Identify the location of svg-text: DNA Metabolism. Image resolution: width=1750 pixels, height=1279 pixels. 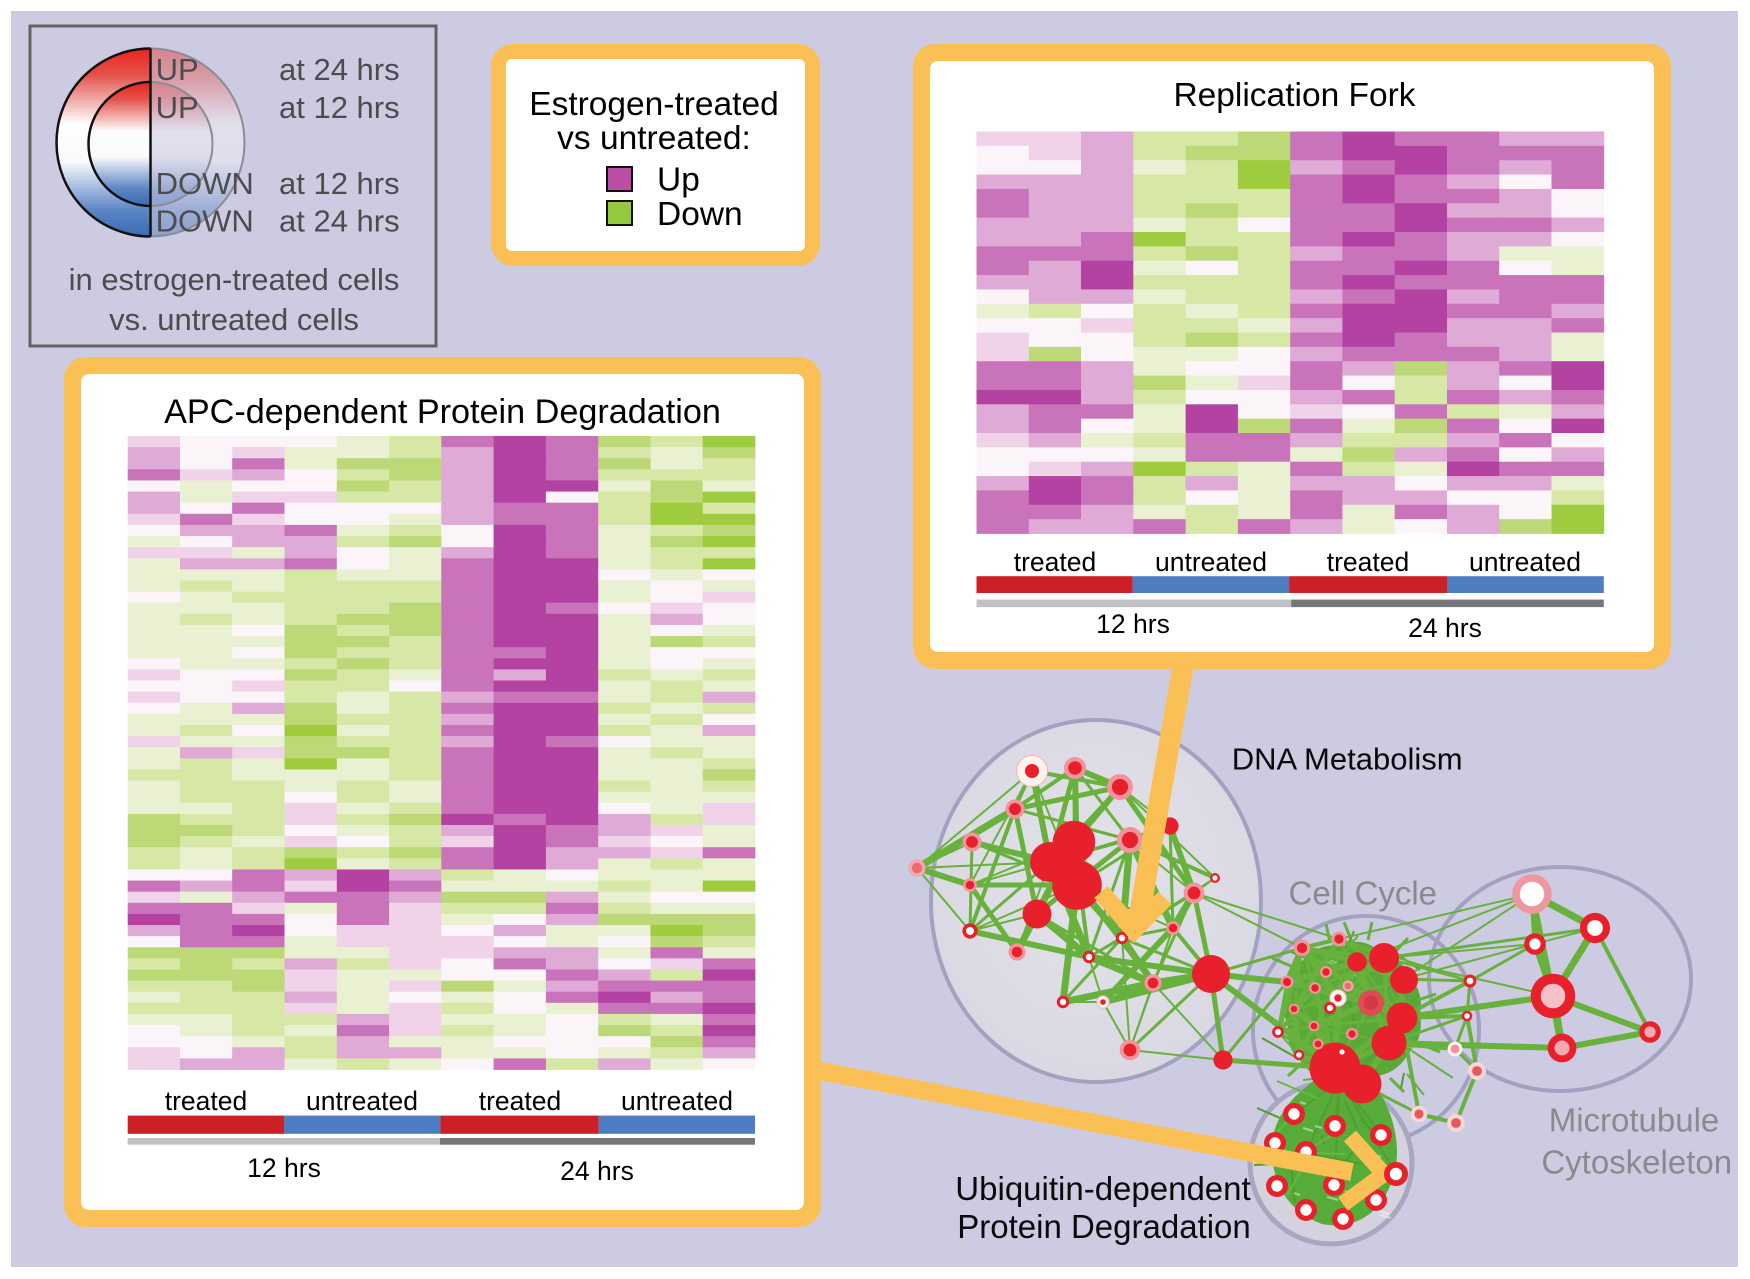
(1347, 758).